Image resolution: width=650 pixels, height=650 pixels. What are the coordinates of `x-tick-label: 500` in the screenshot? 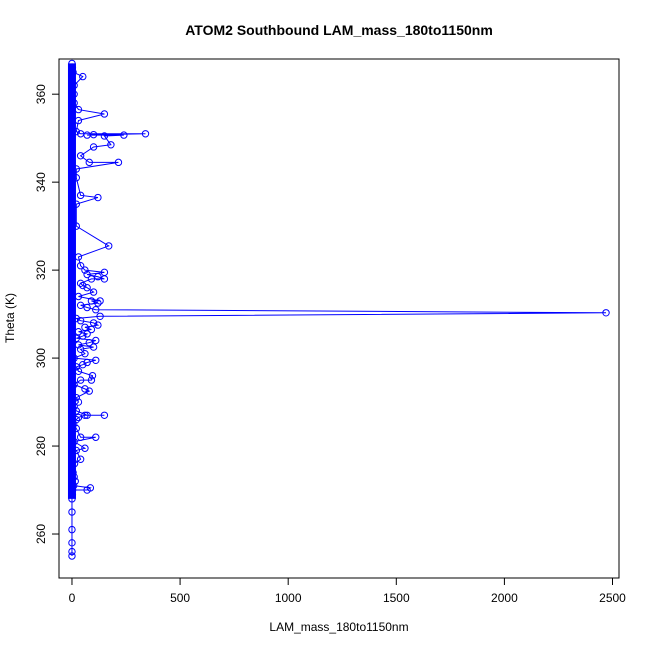 It's located at (180, 598).